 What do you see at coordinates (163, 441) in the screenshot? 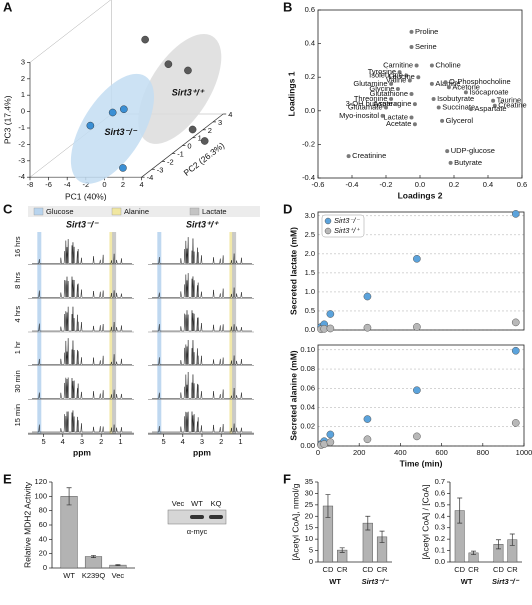
I see `x-tick-label: 5` at bounding box center [163, 441].